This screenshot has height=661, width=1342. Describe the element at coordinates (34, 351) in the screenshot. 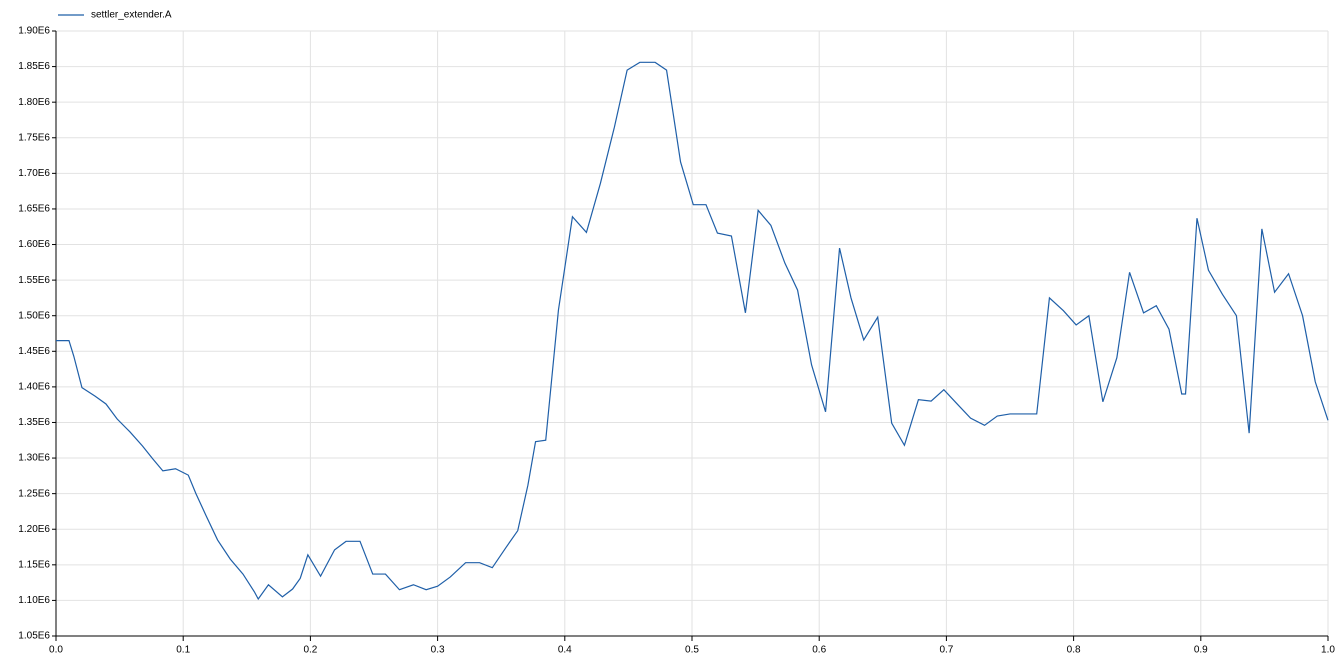

I see `y-tick-label: 1.45E6` at that location.